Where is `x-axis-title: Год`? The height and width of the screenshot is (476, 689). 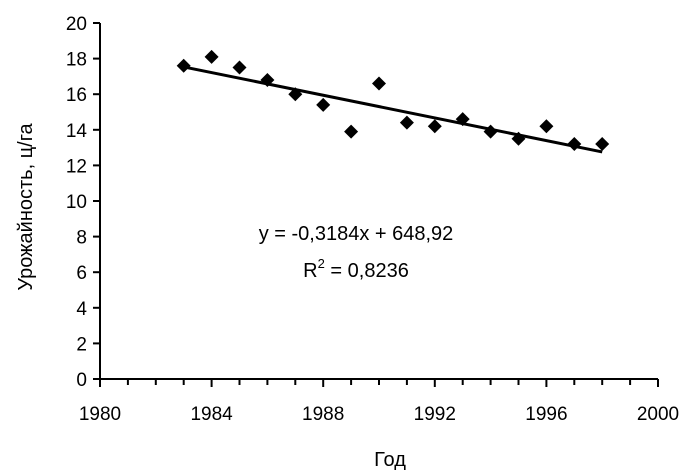 x-axis-title: Год is located at coordinates (390, 460).